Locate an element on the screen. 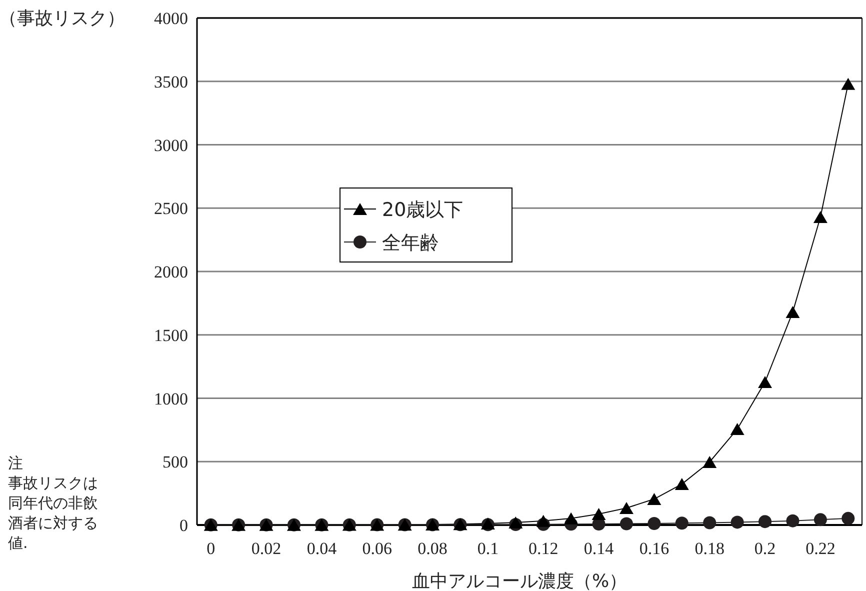  legend-label: 20歳以下 is located at coordinates (423, 210).